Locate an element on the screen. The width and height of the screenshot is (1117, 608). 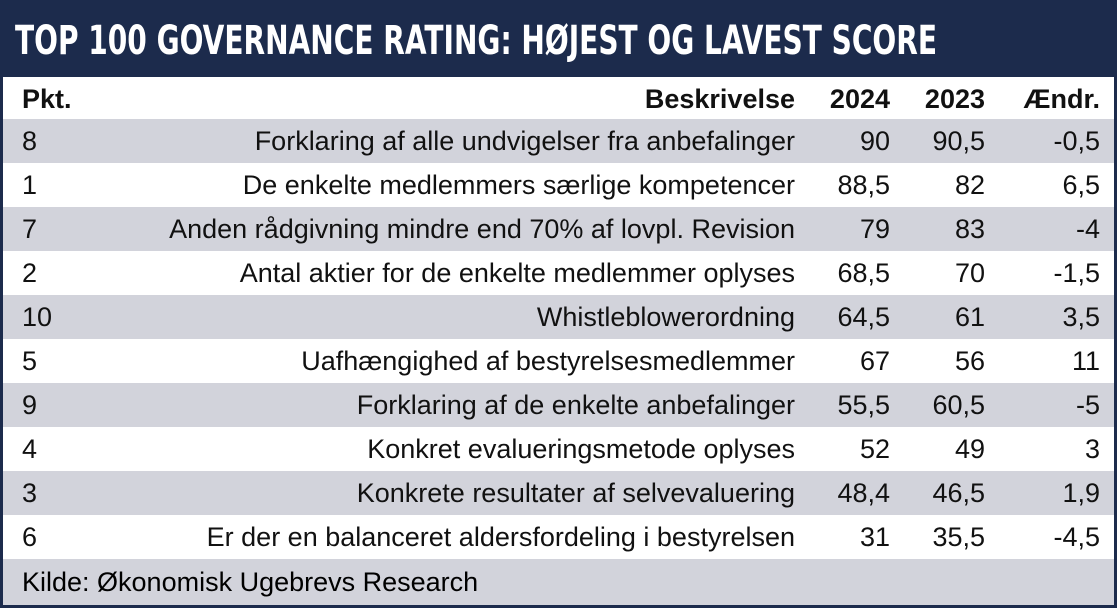
change: 11 is located at coordinates (1085, 361).